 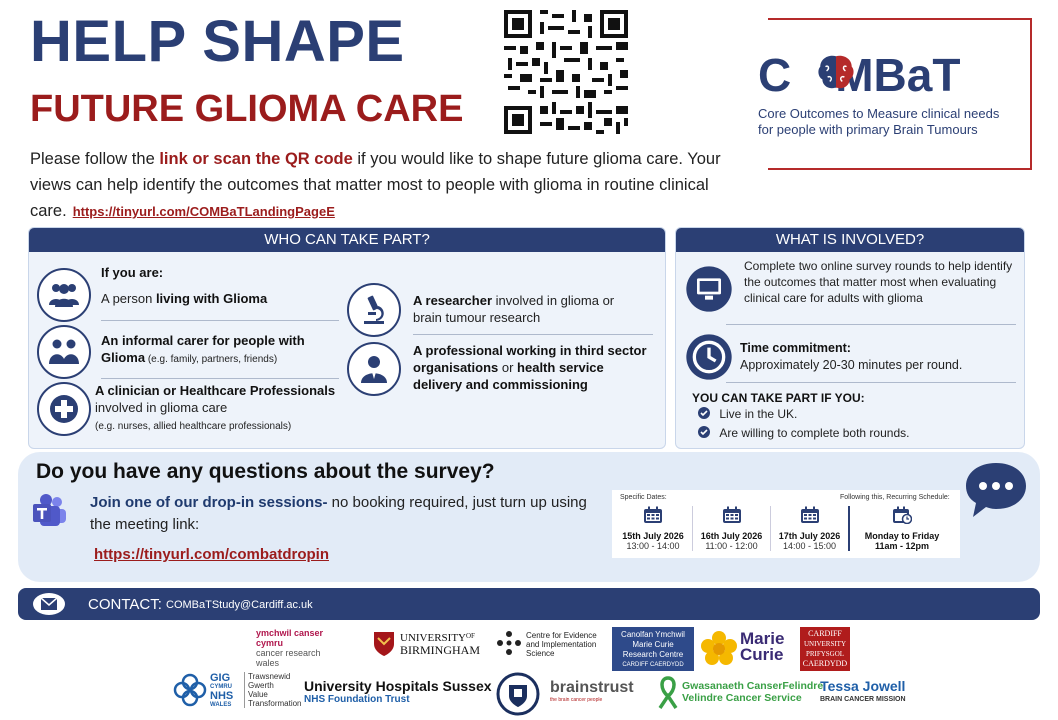 I want to click on involved-panel-heading: WHAT IS INVOLVED?, so click(x=850, y=240).